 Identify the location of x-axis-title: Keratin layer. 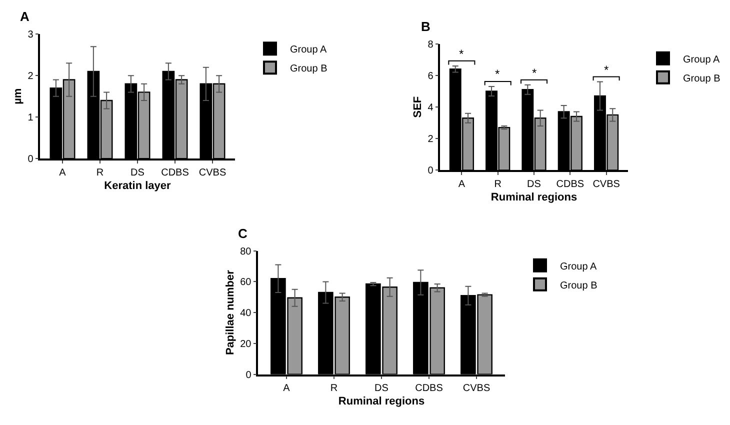
(138, 186).